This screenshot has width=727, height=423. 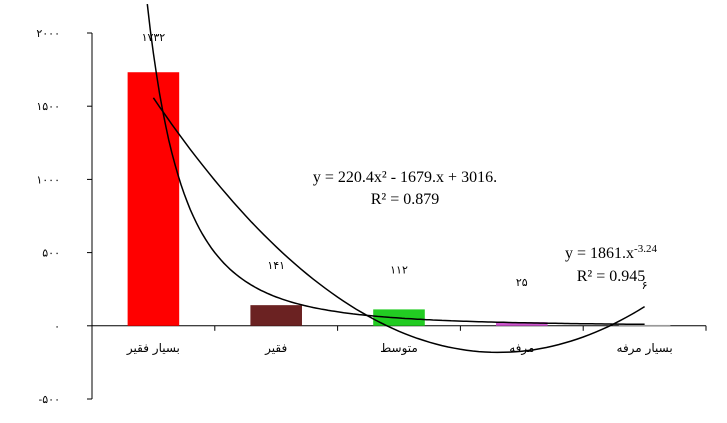 I want to click on power-r2: R² = 0.945, so click(x=611, y=276).